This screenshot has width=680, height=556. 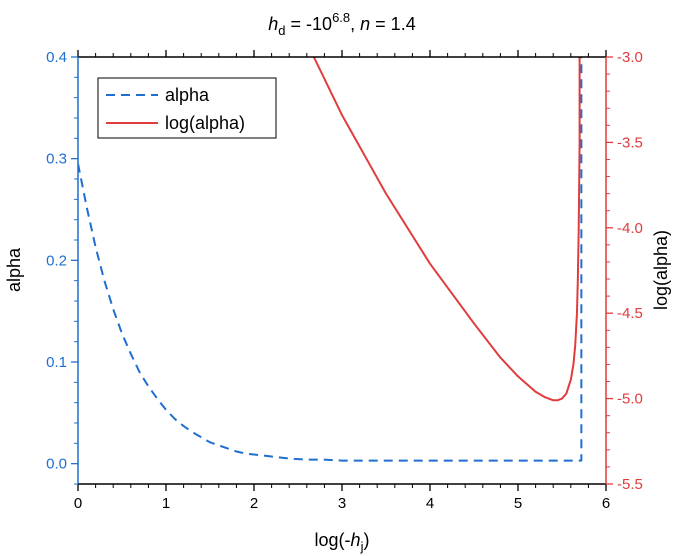 I want to click on y-right-tick-label: -5.0, so click(x=630, y=399).